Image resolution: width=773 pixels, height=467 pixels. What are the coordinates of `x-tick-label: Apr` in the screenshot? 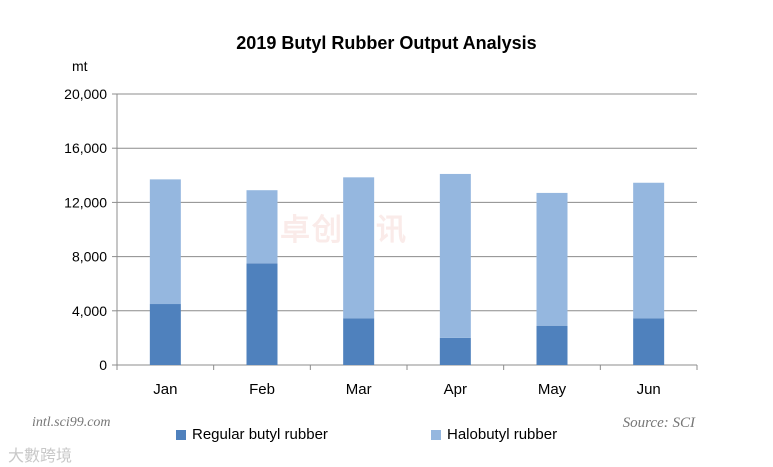 It's located at (455, 389).